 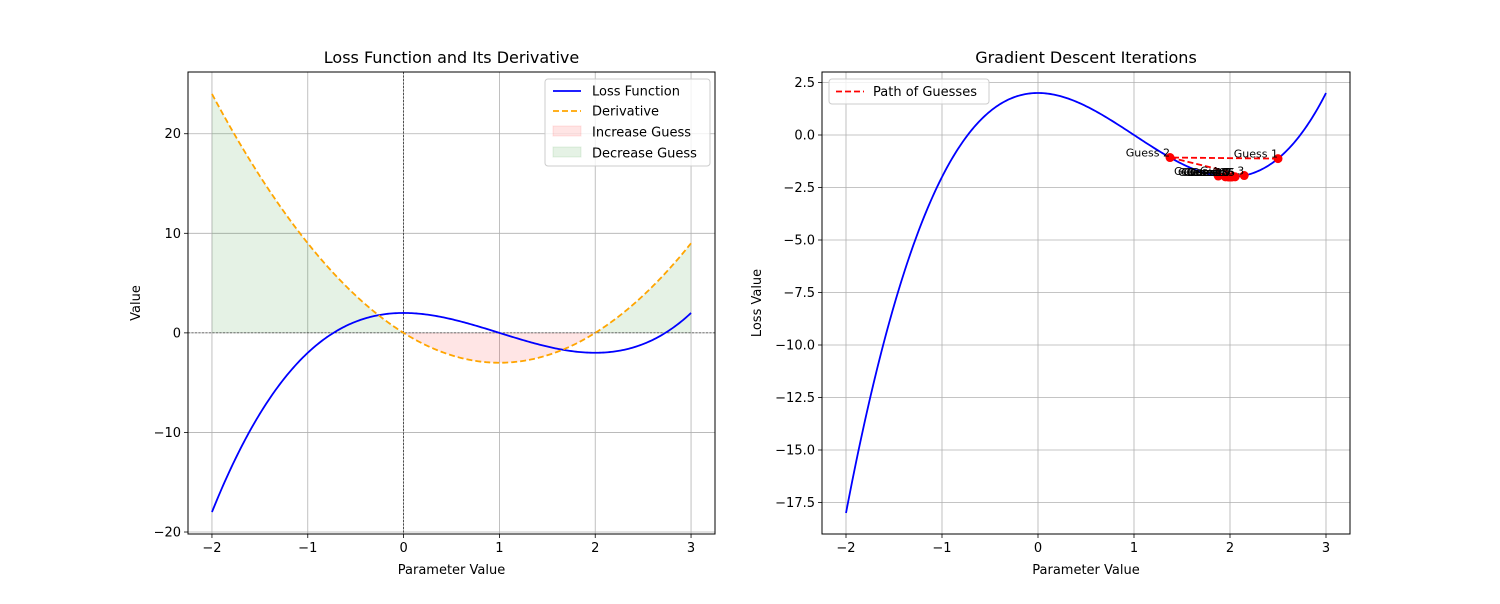 What do you see at coordinates (1196, 171) in the screenshot?
I see `guess-label: Guess 4` at bounding box center [1196, 171].